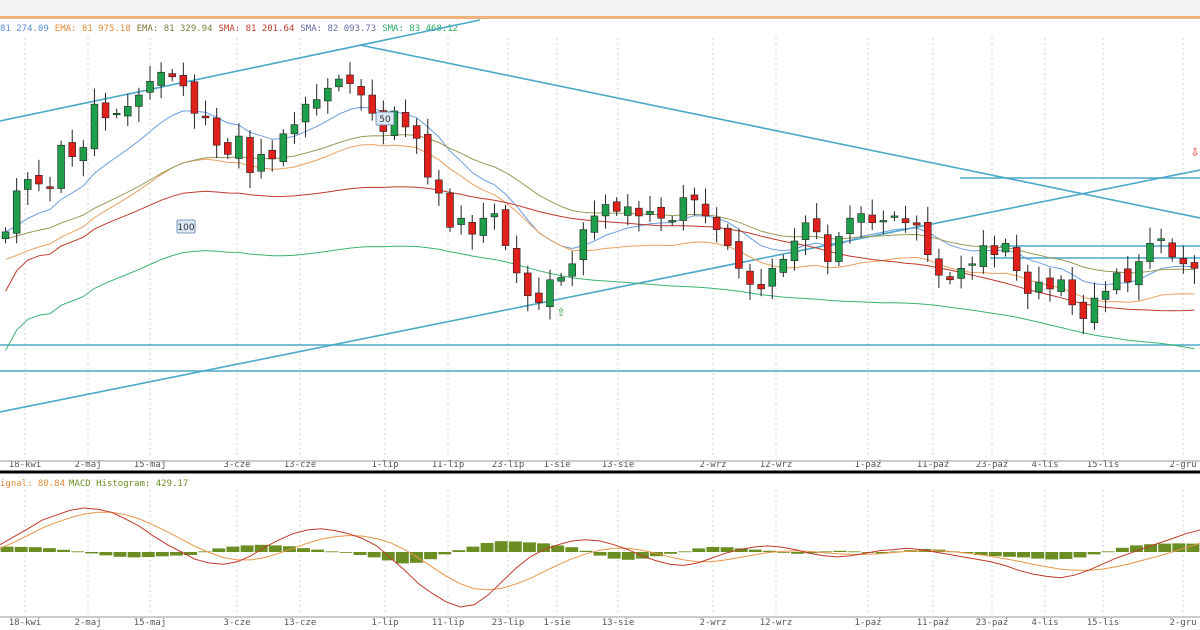 The height and width of the screenshot is (630, 1200). I want to click on ma-label-100: 100, so click(186, 226).